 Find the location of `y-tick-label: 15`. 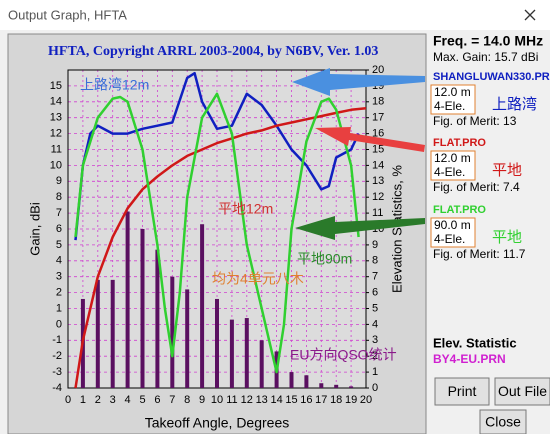

y-tick-label: 15 is located at coordinates (56, 86).